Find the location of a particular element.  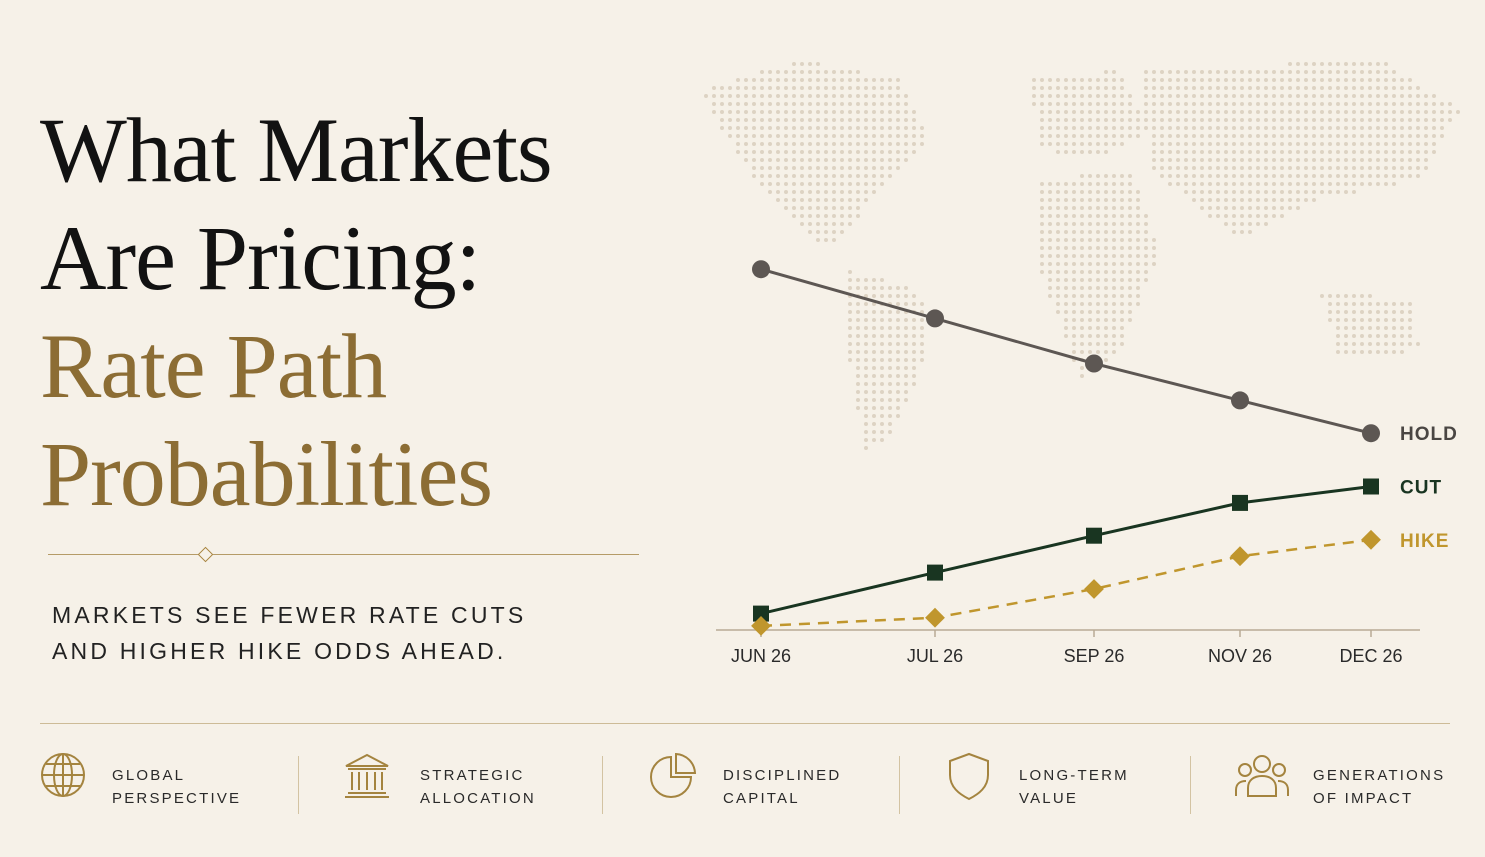

data-point-cut is located at coordinates (1094, 535).